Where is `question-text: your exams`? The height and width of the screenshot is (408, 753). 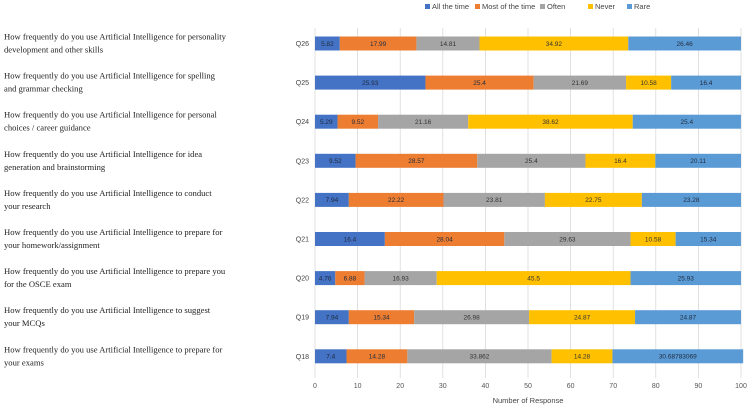 question-text: your exams is located at coordinates (24, 362).